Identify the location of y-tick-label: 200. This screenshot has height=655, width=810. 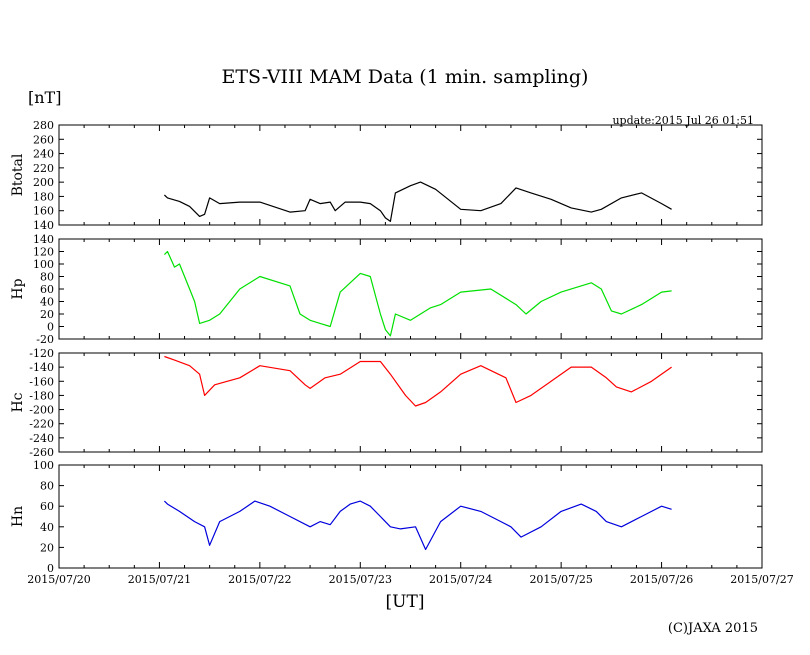
(43, 182).